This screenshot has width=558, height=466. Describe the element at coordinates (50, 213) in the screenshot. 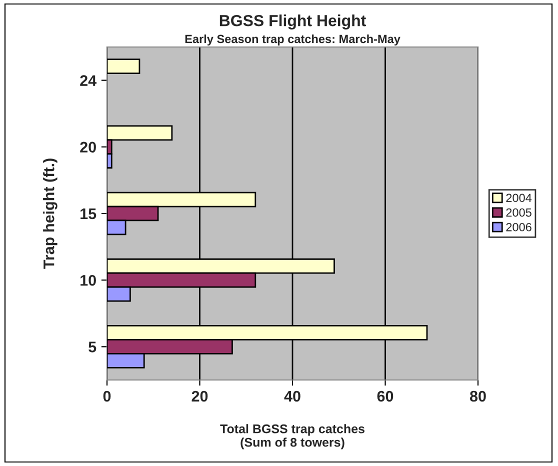

I see `y-axis-title: Trap height (ft.)` at that location.